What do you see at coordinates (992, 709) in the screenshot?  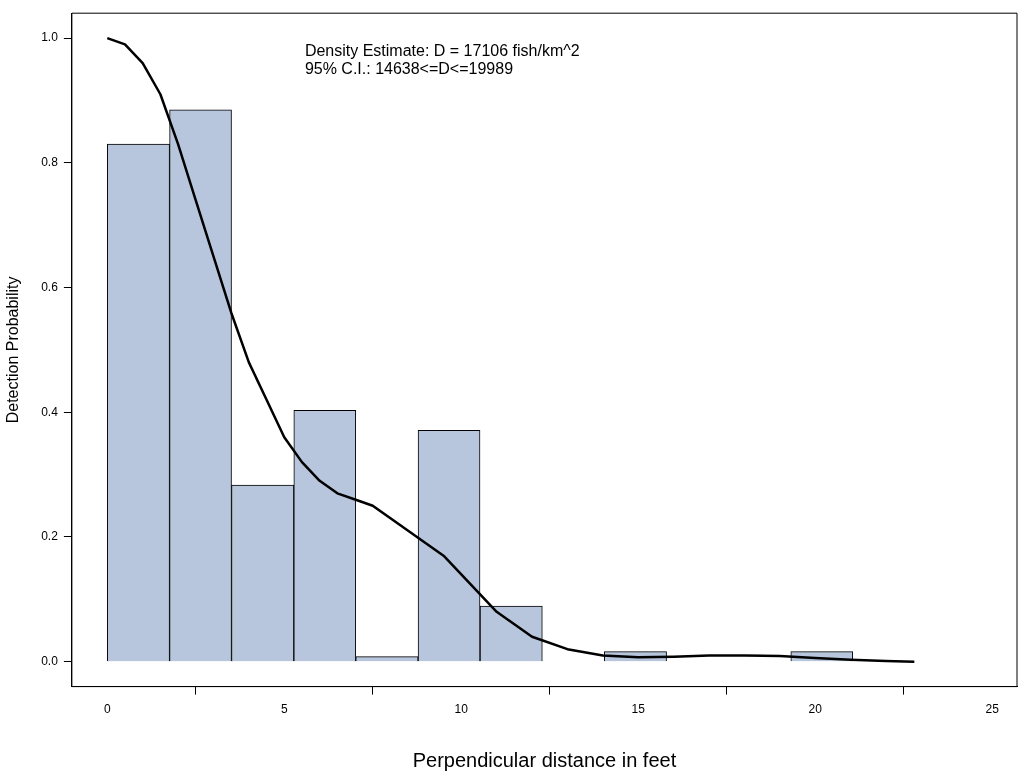 I see `x-tick-label: 25` at bounding box center [992, 709].